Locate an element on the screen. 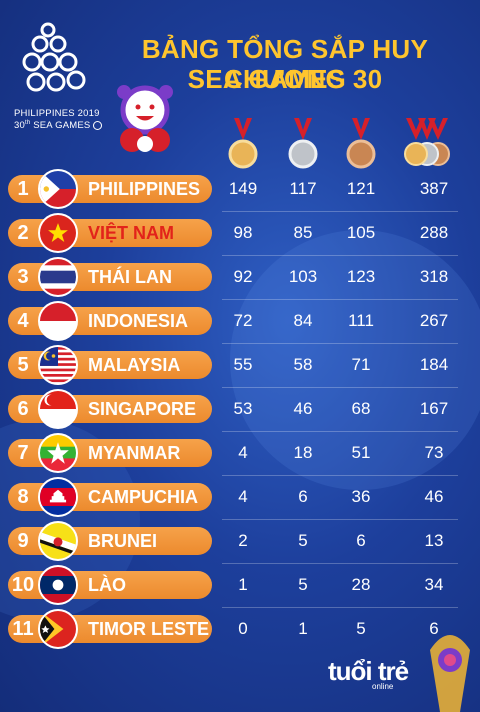 The width and height of the screenshot is (480, 712). rank-number: 6 is located at coordinates (23, 409).